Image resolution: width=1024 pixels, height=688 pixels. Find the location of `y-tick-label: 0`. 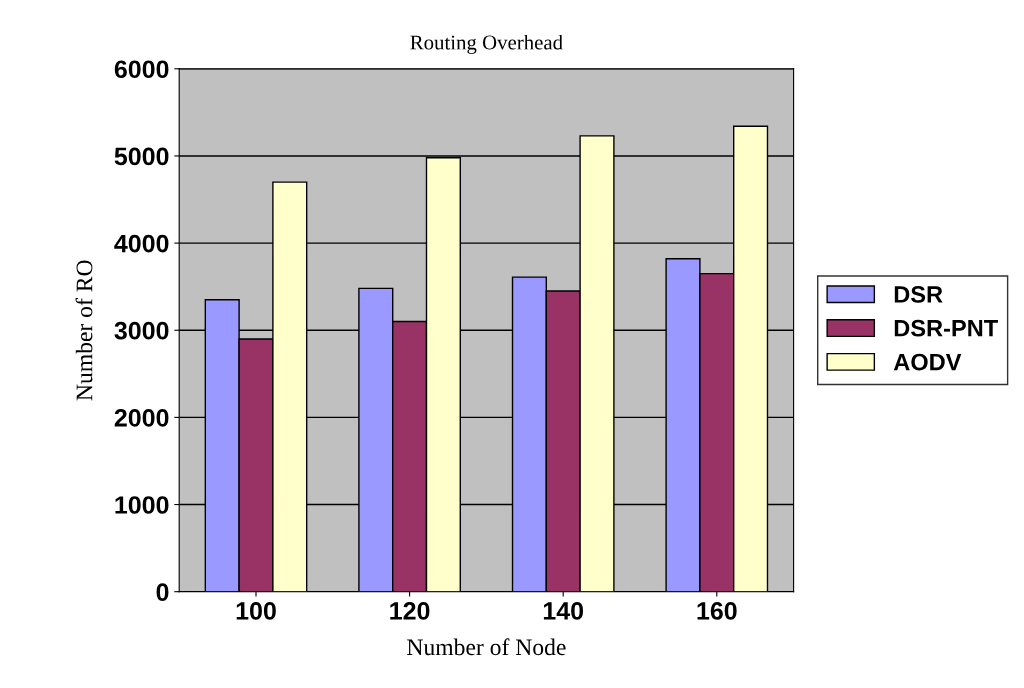

y-tick-label: 0 is located at coordinates (162, 592).